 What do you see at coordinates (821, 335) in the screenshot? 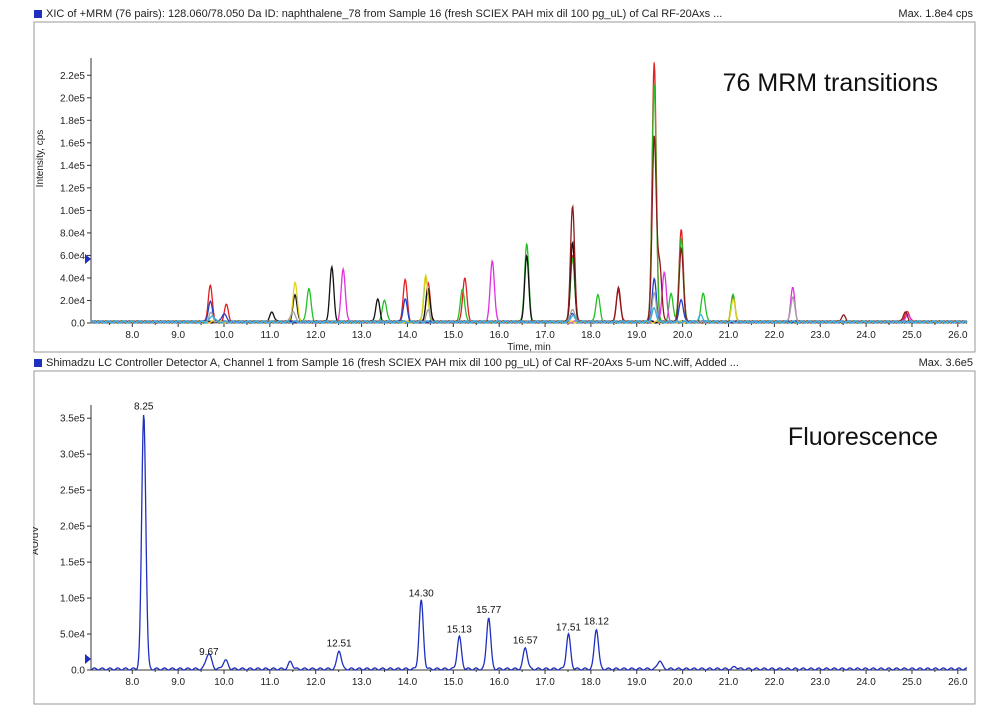
I see `x-tick-label: 23.0` at bounding box center [821, 335].